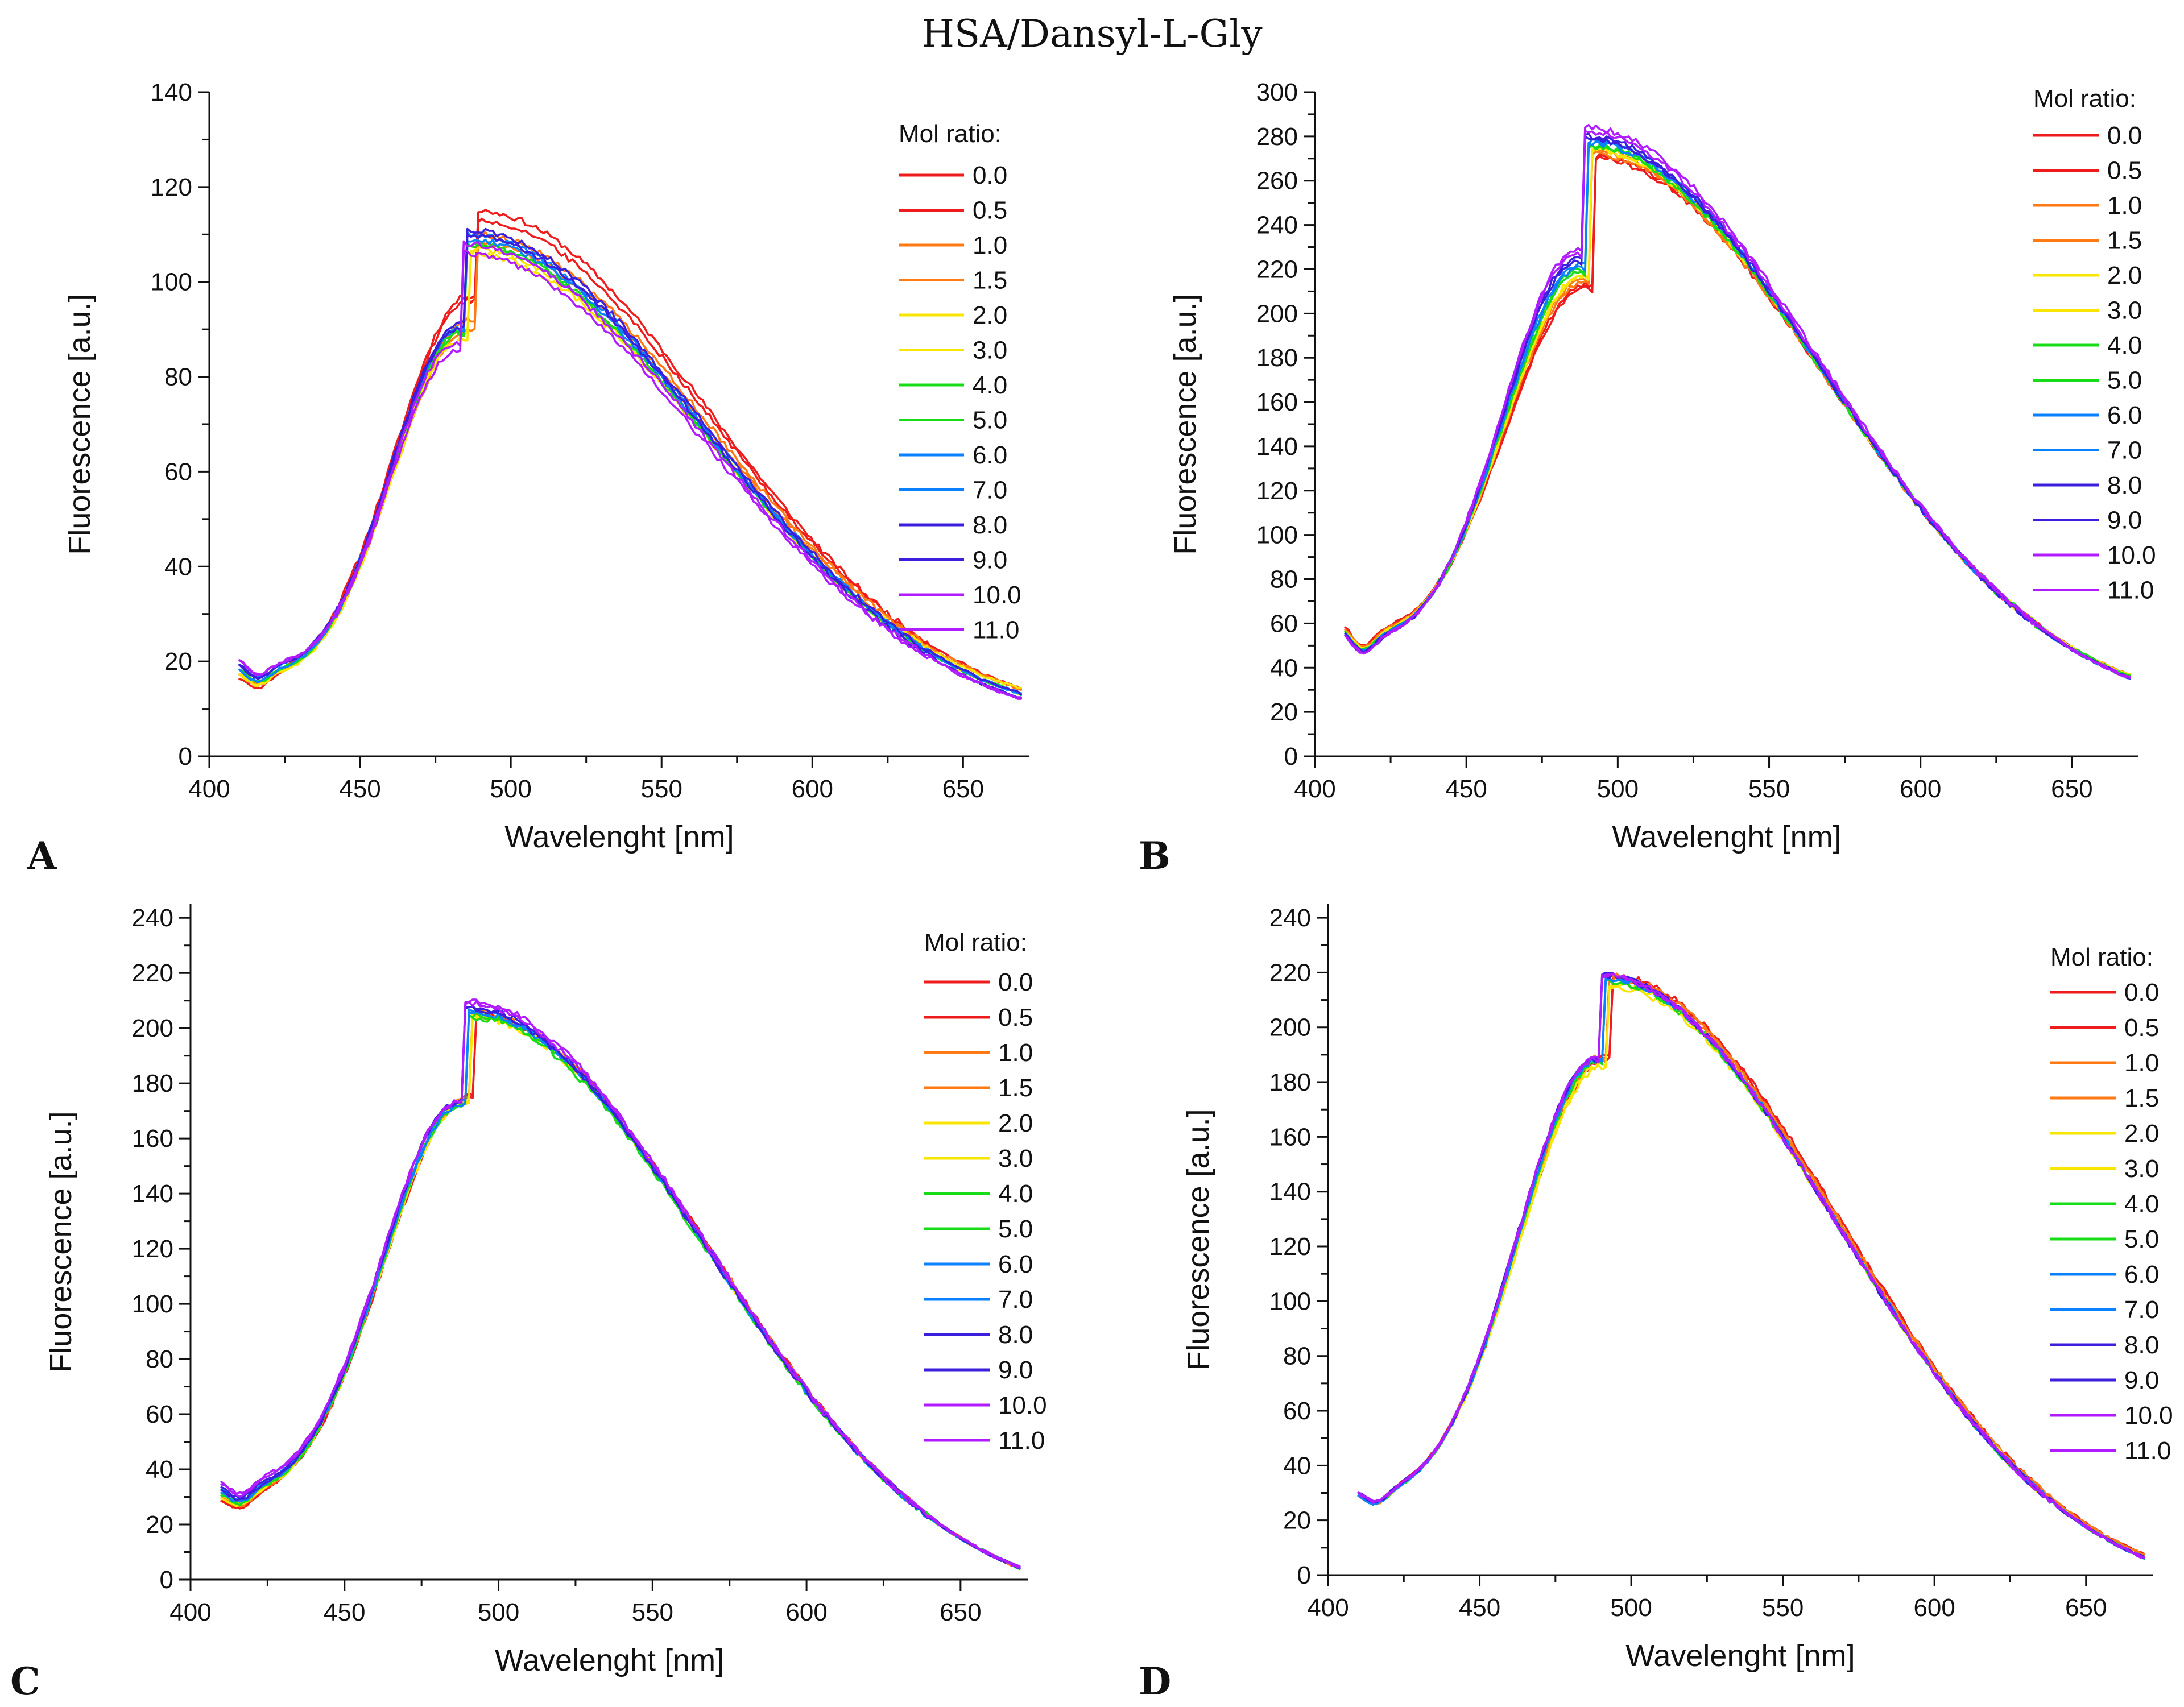 This screenshot has height=1707, width=2184. What do you see at coordinates (152, 973) in the screenshot?
I see `y-tick-label: 220` at bounding box center [152, 973].